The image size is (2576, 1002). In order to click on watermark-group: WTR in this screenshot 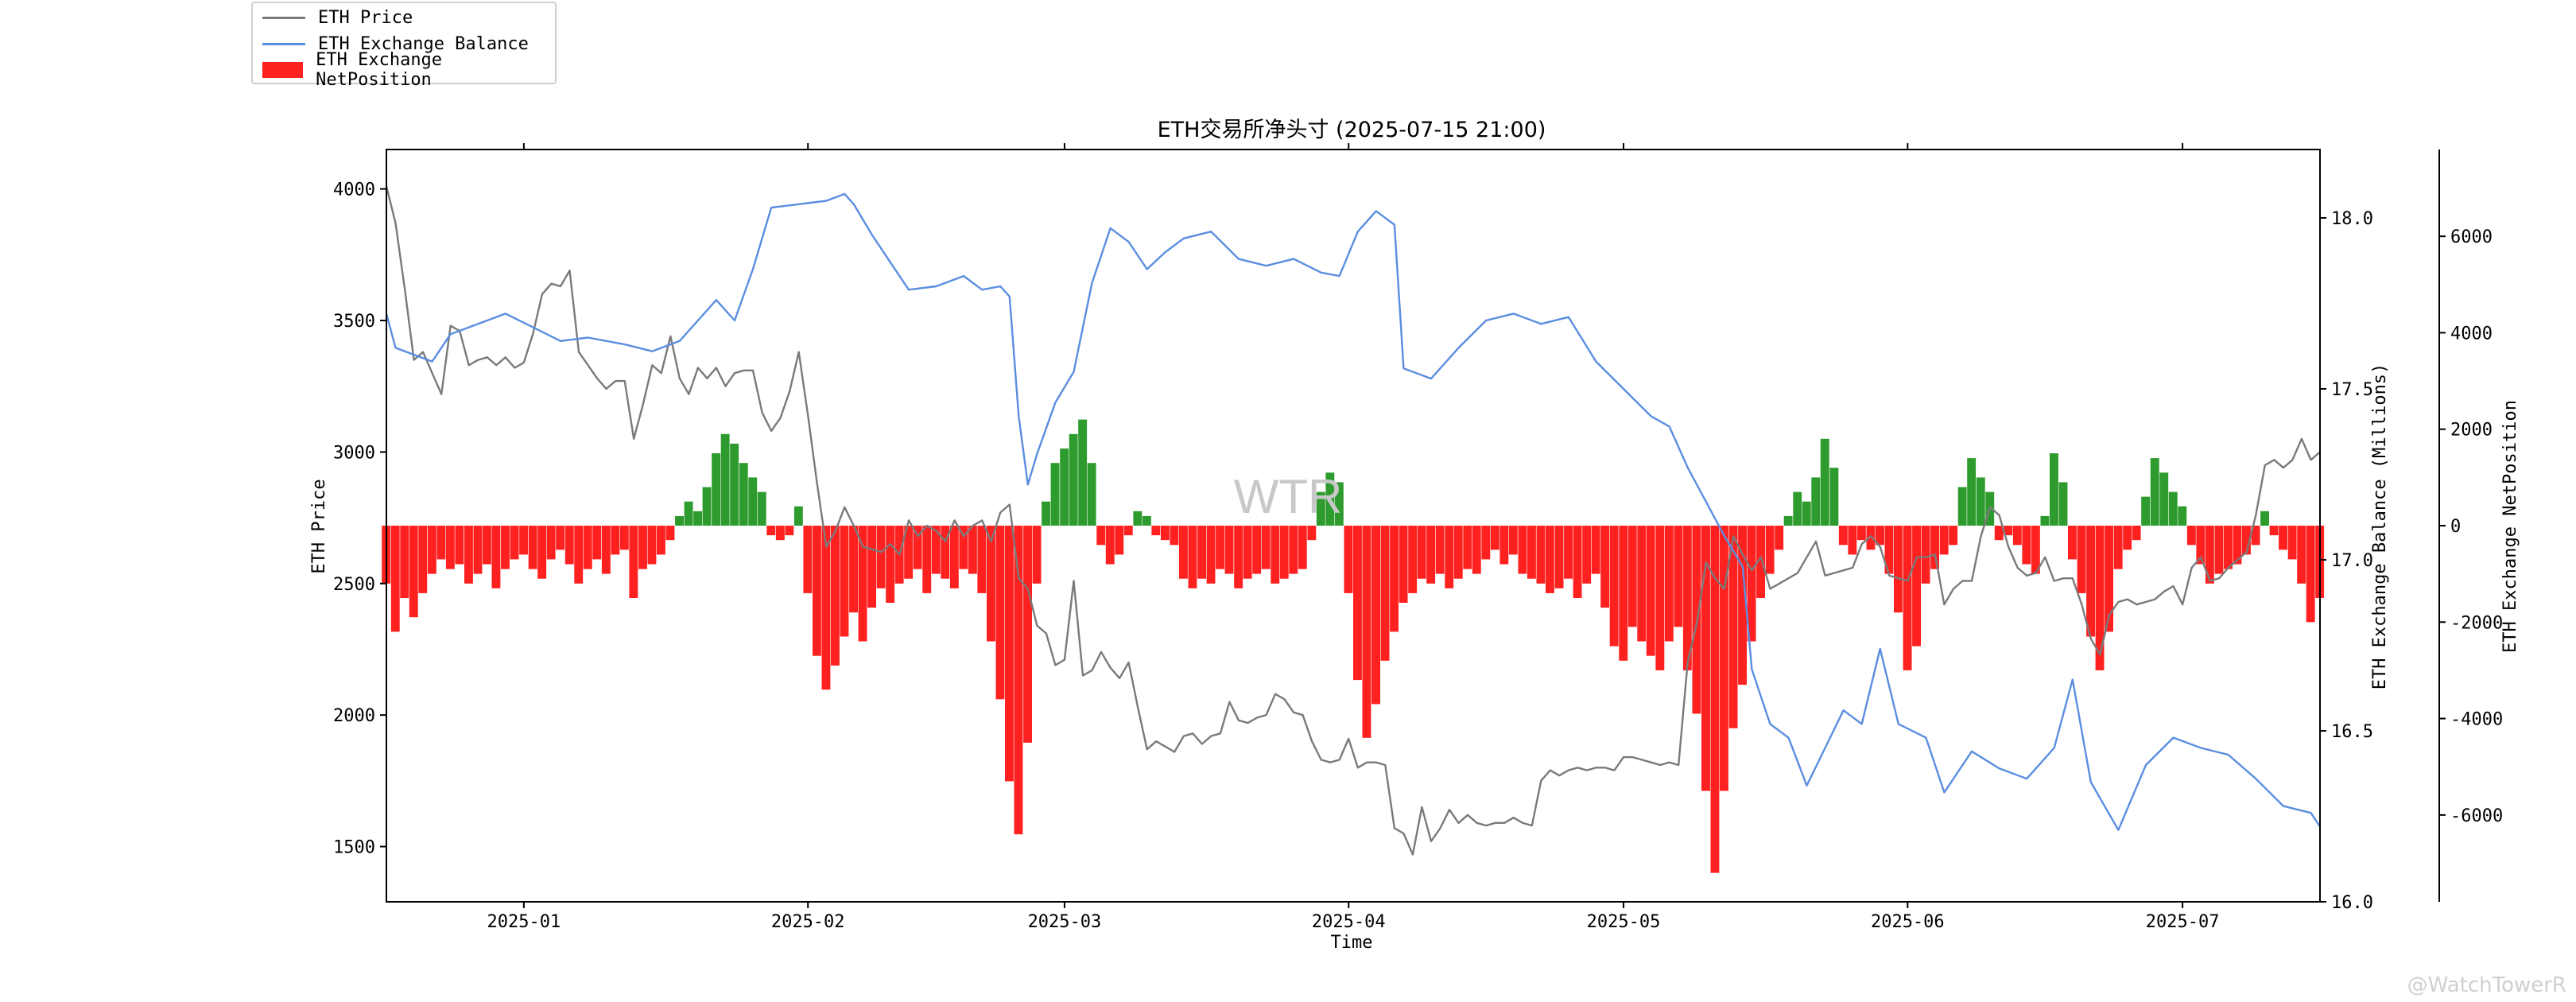, I will do `click(1289, 496)`.